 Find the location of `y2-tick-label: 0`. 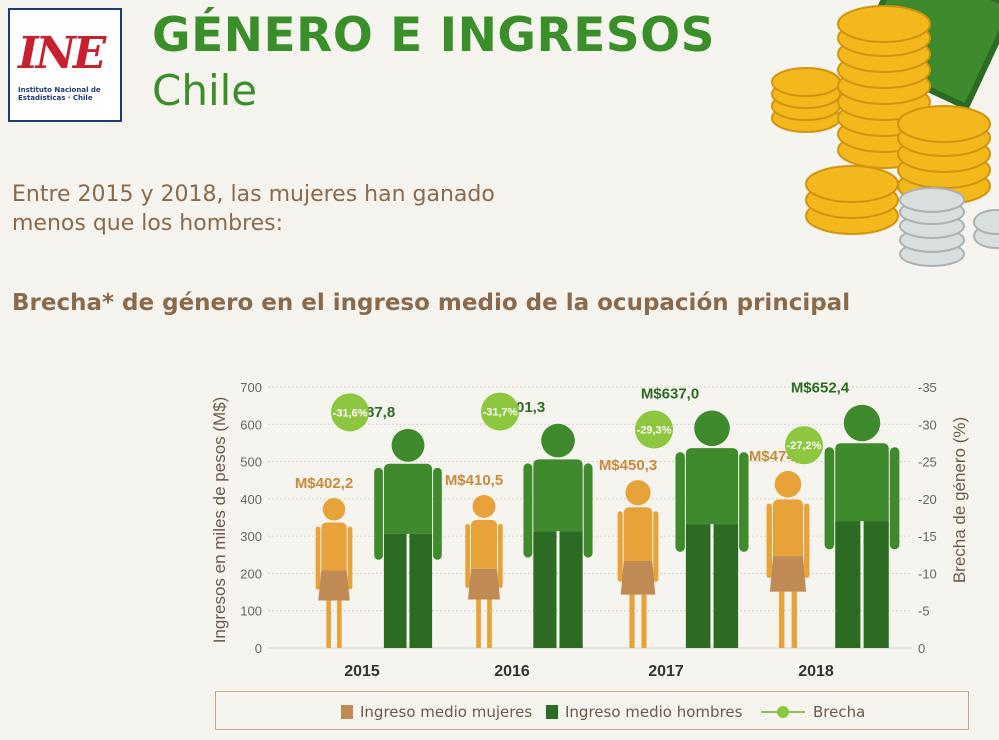

y2-tick-label: 0 is located at coordinates (921, 648).